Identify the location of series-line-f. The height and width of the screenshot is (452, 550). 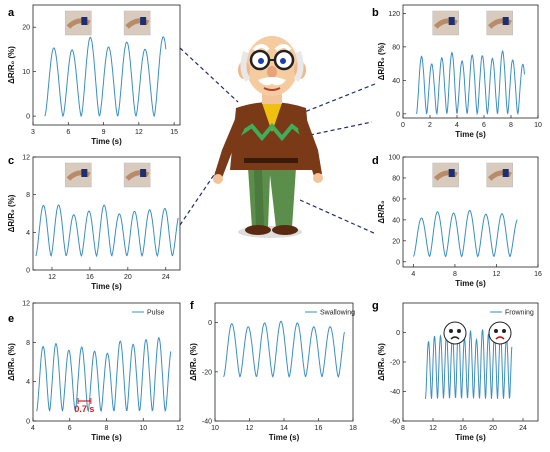
(284, 349).